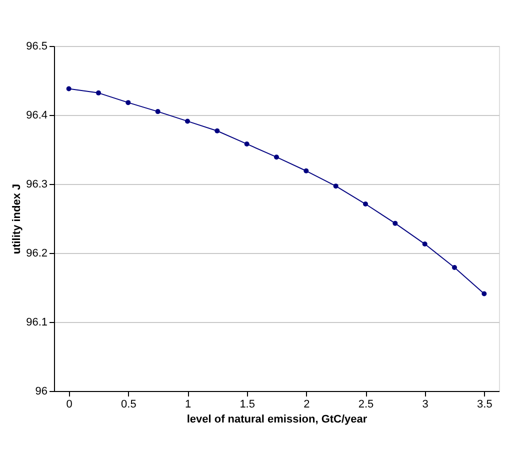  What do you see at coordinates (307, 404) in the screenshot?
I see `x-tick-label: 2` at bounding box center [307, 404].